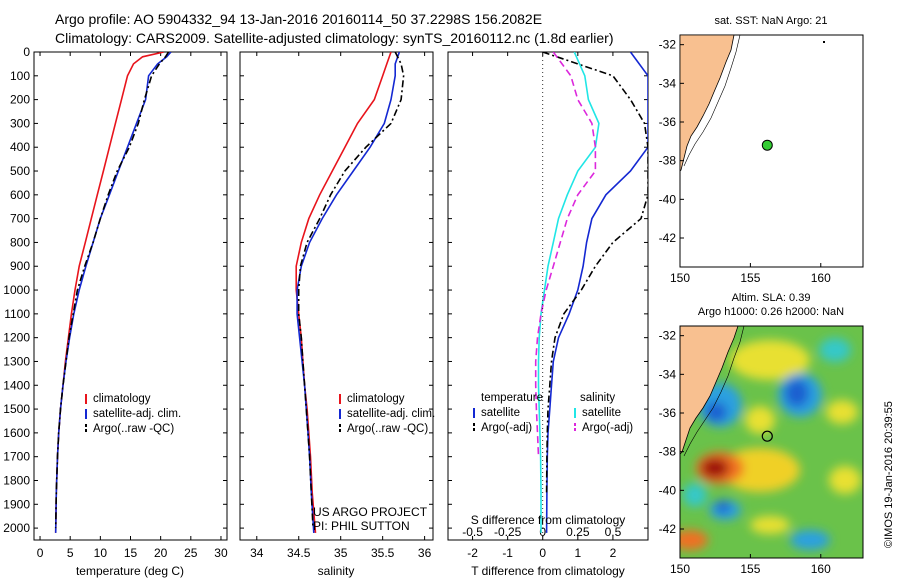 The width and height of the screenshot is (900, 580). Describe the element at coordinates (16, 409) in the screenshot. I see `depth-tick-label: 1500` at that location.